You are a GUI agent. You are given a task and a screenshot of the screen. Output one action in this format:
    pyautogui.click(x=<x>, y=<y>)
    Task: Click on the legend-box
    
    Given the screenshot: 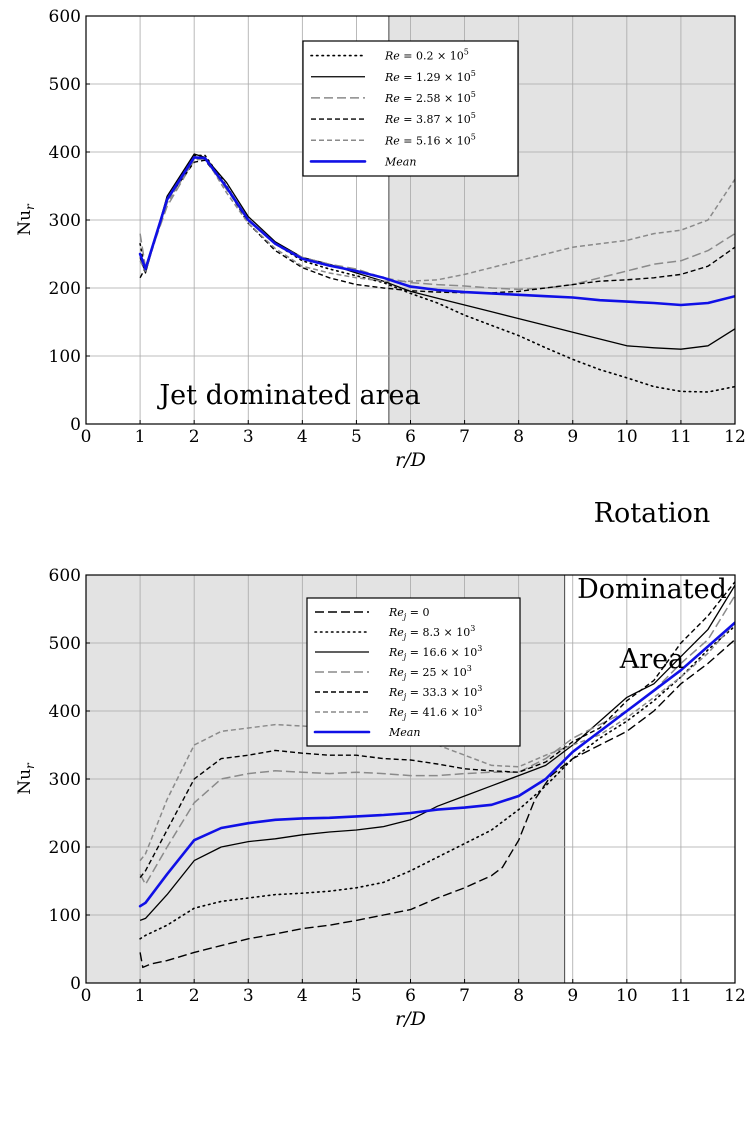 What is the action you would take?
    pyautogui.click(x=410, y=108)
    